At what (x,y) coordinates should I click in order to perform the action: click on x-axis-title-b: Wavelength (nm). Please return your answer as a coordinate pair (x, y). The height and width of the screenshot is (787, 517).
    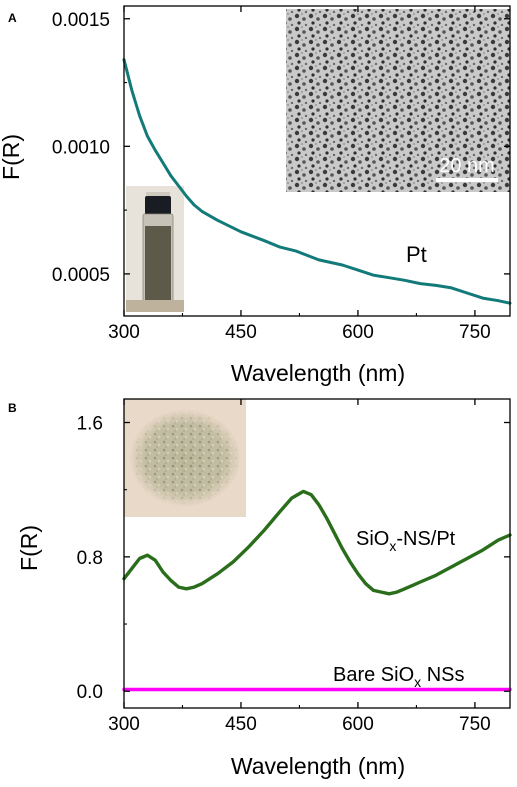
    Looking at the image, I should click on (318, 766).